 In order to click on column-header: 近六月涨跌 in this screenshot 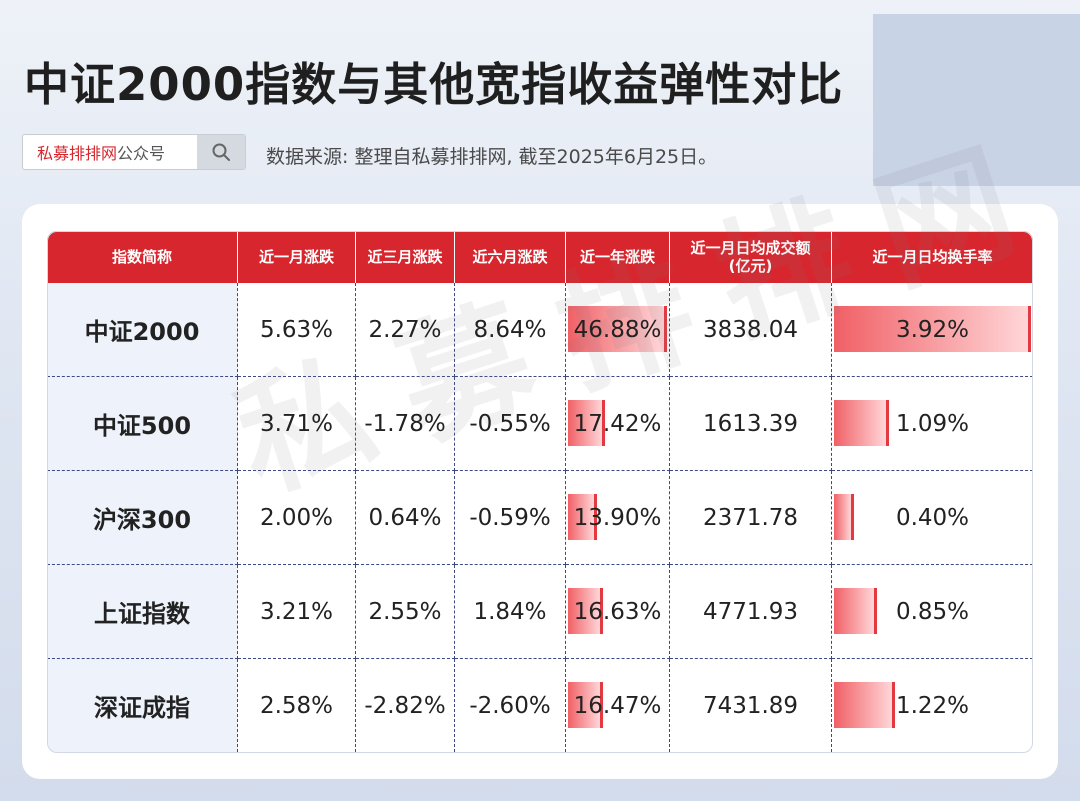, I will do `click(510, 257)`.